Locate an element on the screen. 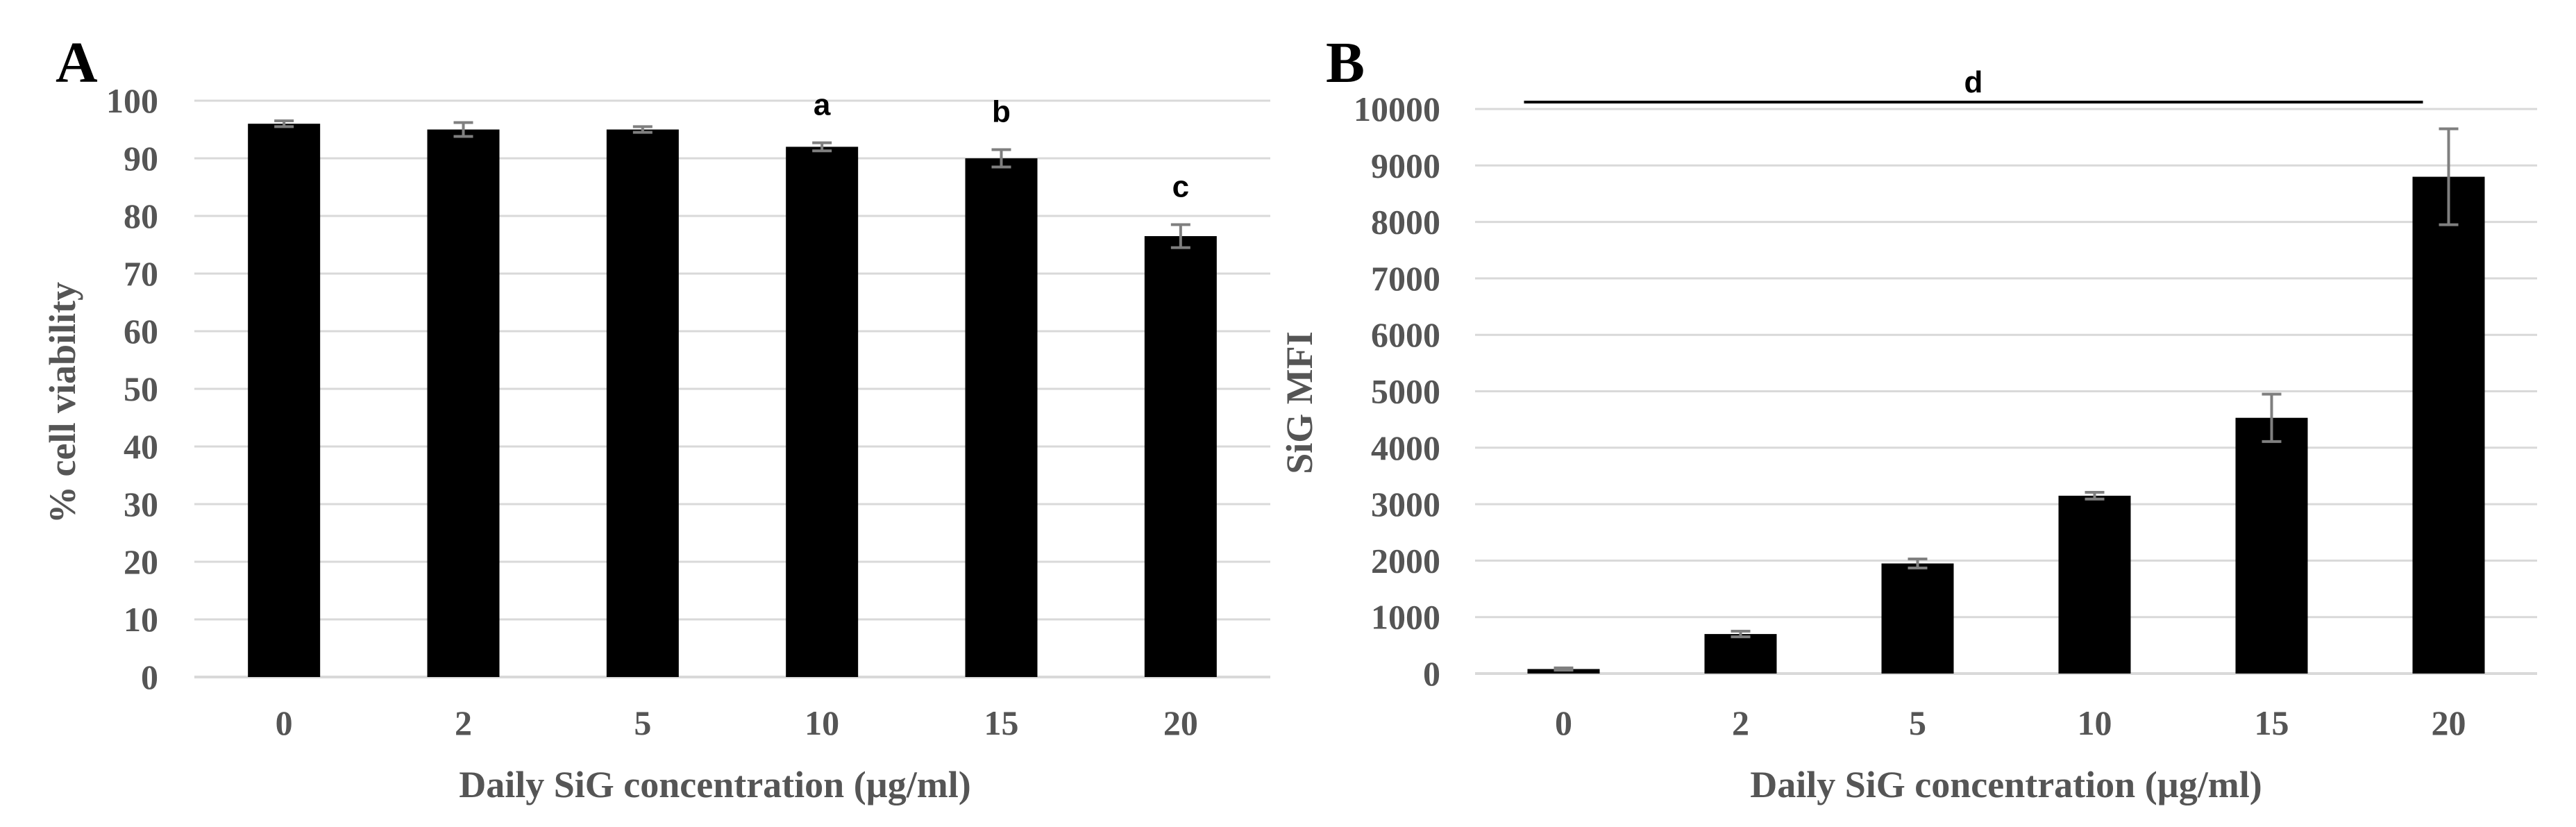 Image resolution: width=2576 pixels, height=827 pixels. panel-b-significance-letter: d is located at coordinates (1973, 82).